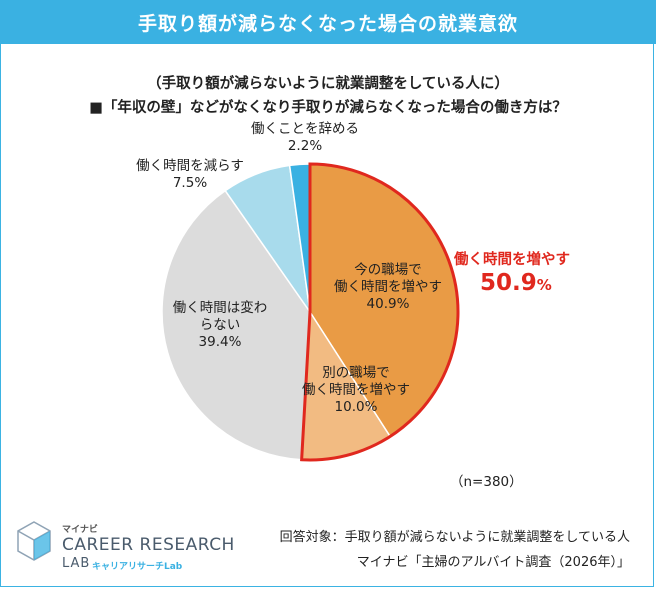 The width and height of the screenshot is (656, 589). Describe the element at coordinates (454, 537) in the screenshot. I see `respondent-target: 回答対象：手取り額が減らないように就業調整をしている人` at that location.